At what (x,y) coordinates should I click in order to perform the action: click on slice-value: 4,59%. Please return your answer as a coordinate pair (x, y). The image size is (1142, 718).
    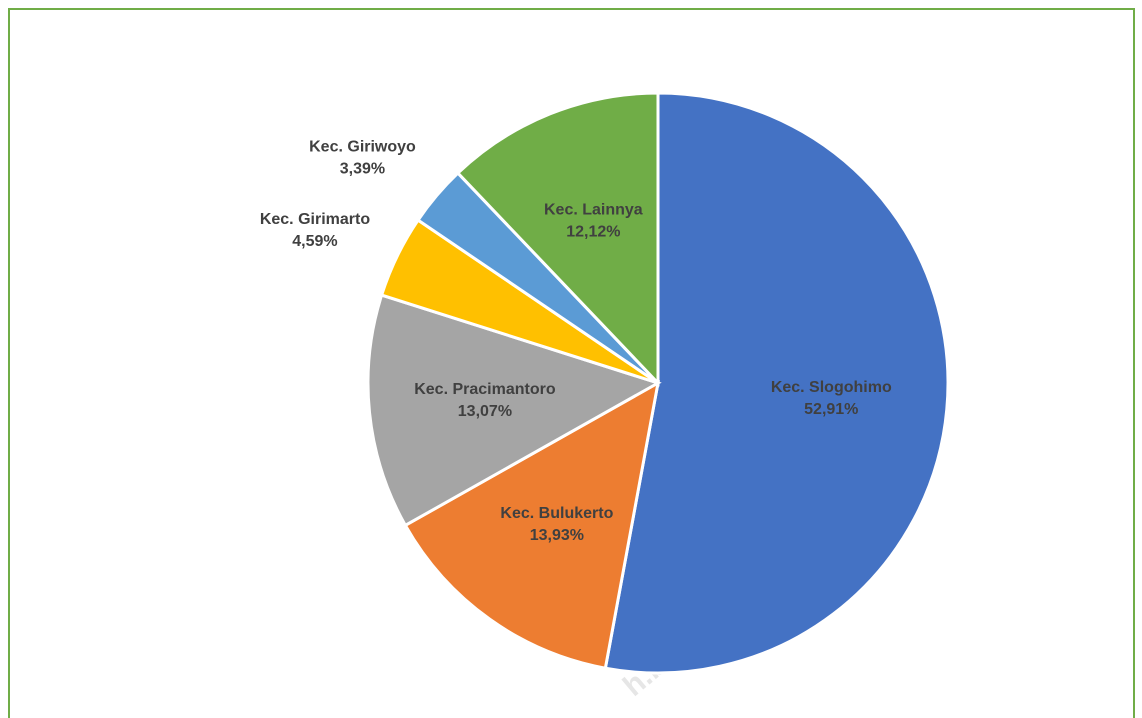
    Looking at the image, I should click on (314, 241).